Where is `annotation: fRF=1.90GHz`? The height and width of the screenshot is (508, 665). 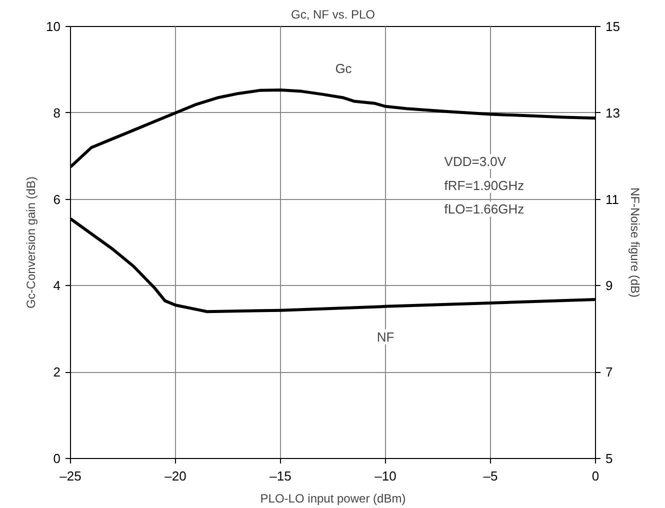
annotation: fRF=1.90GHz is located at coordinates (484, 185).